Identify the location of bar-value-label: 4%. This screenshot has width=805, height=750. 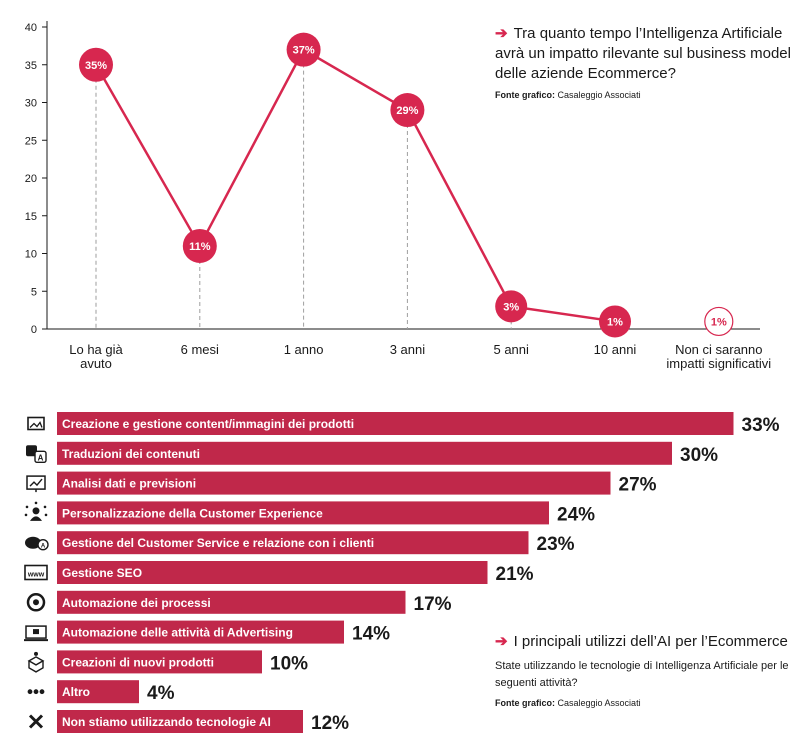
(161, 693).